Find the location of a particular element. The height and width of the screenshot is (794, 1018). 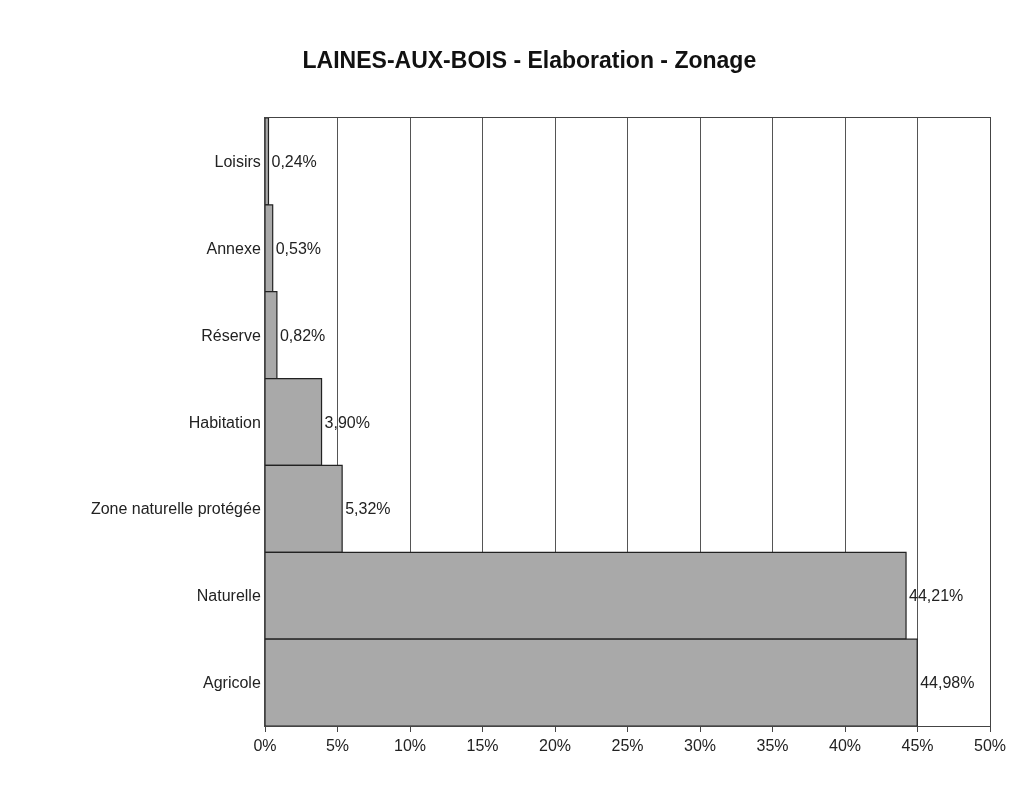

y-tick-label: Agricole is located at coordinates (231, 683).